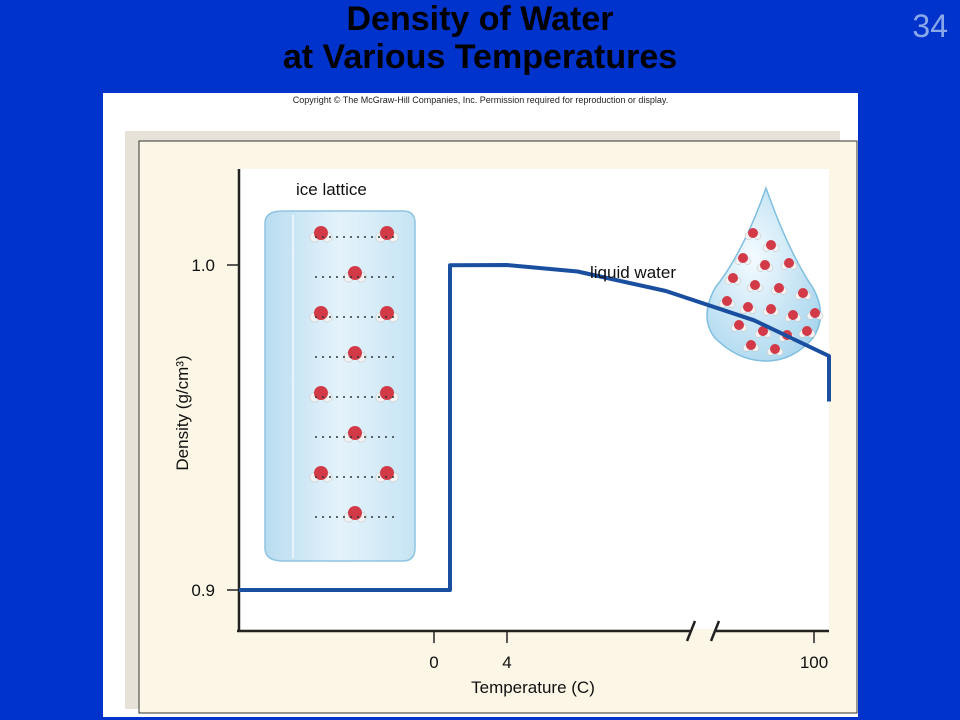 This screenshot has height=720, width=960. I want to click on ice-molecules, so click(354, 374).